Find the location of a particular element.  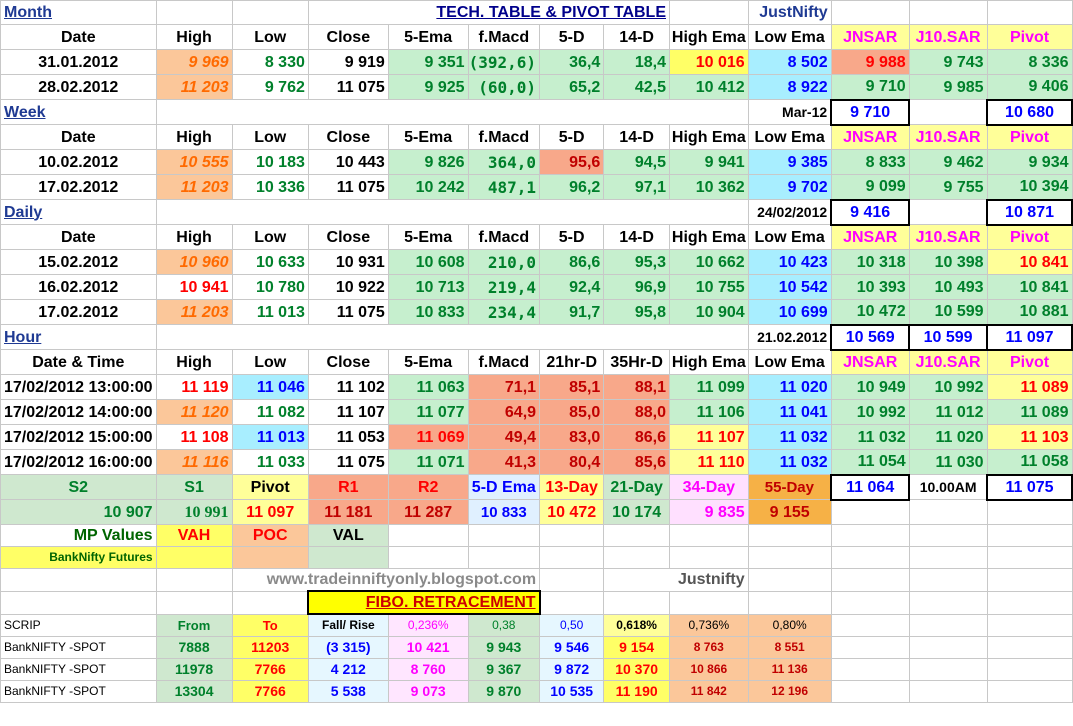

cell-value: 9 925 is located at coordinates (428, 87).